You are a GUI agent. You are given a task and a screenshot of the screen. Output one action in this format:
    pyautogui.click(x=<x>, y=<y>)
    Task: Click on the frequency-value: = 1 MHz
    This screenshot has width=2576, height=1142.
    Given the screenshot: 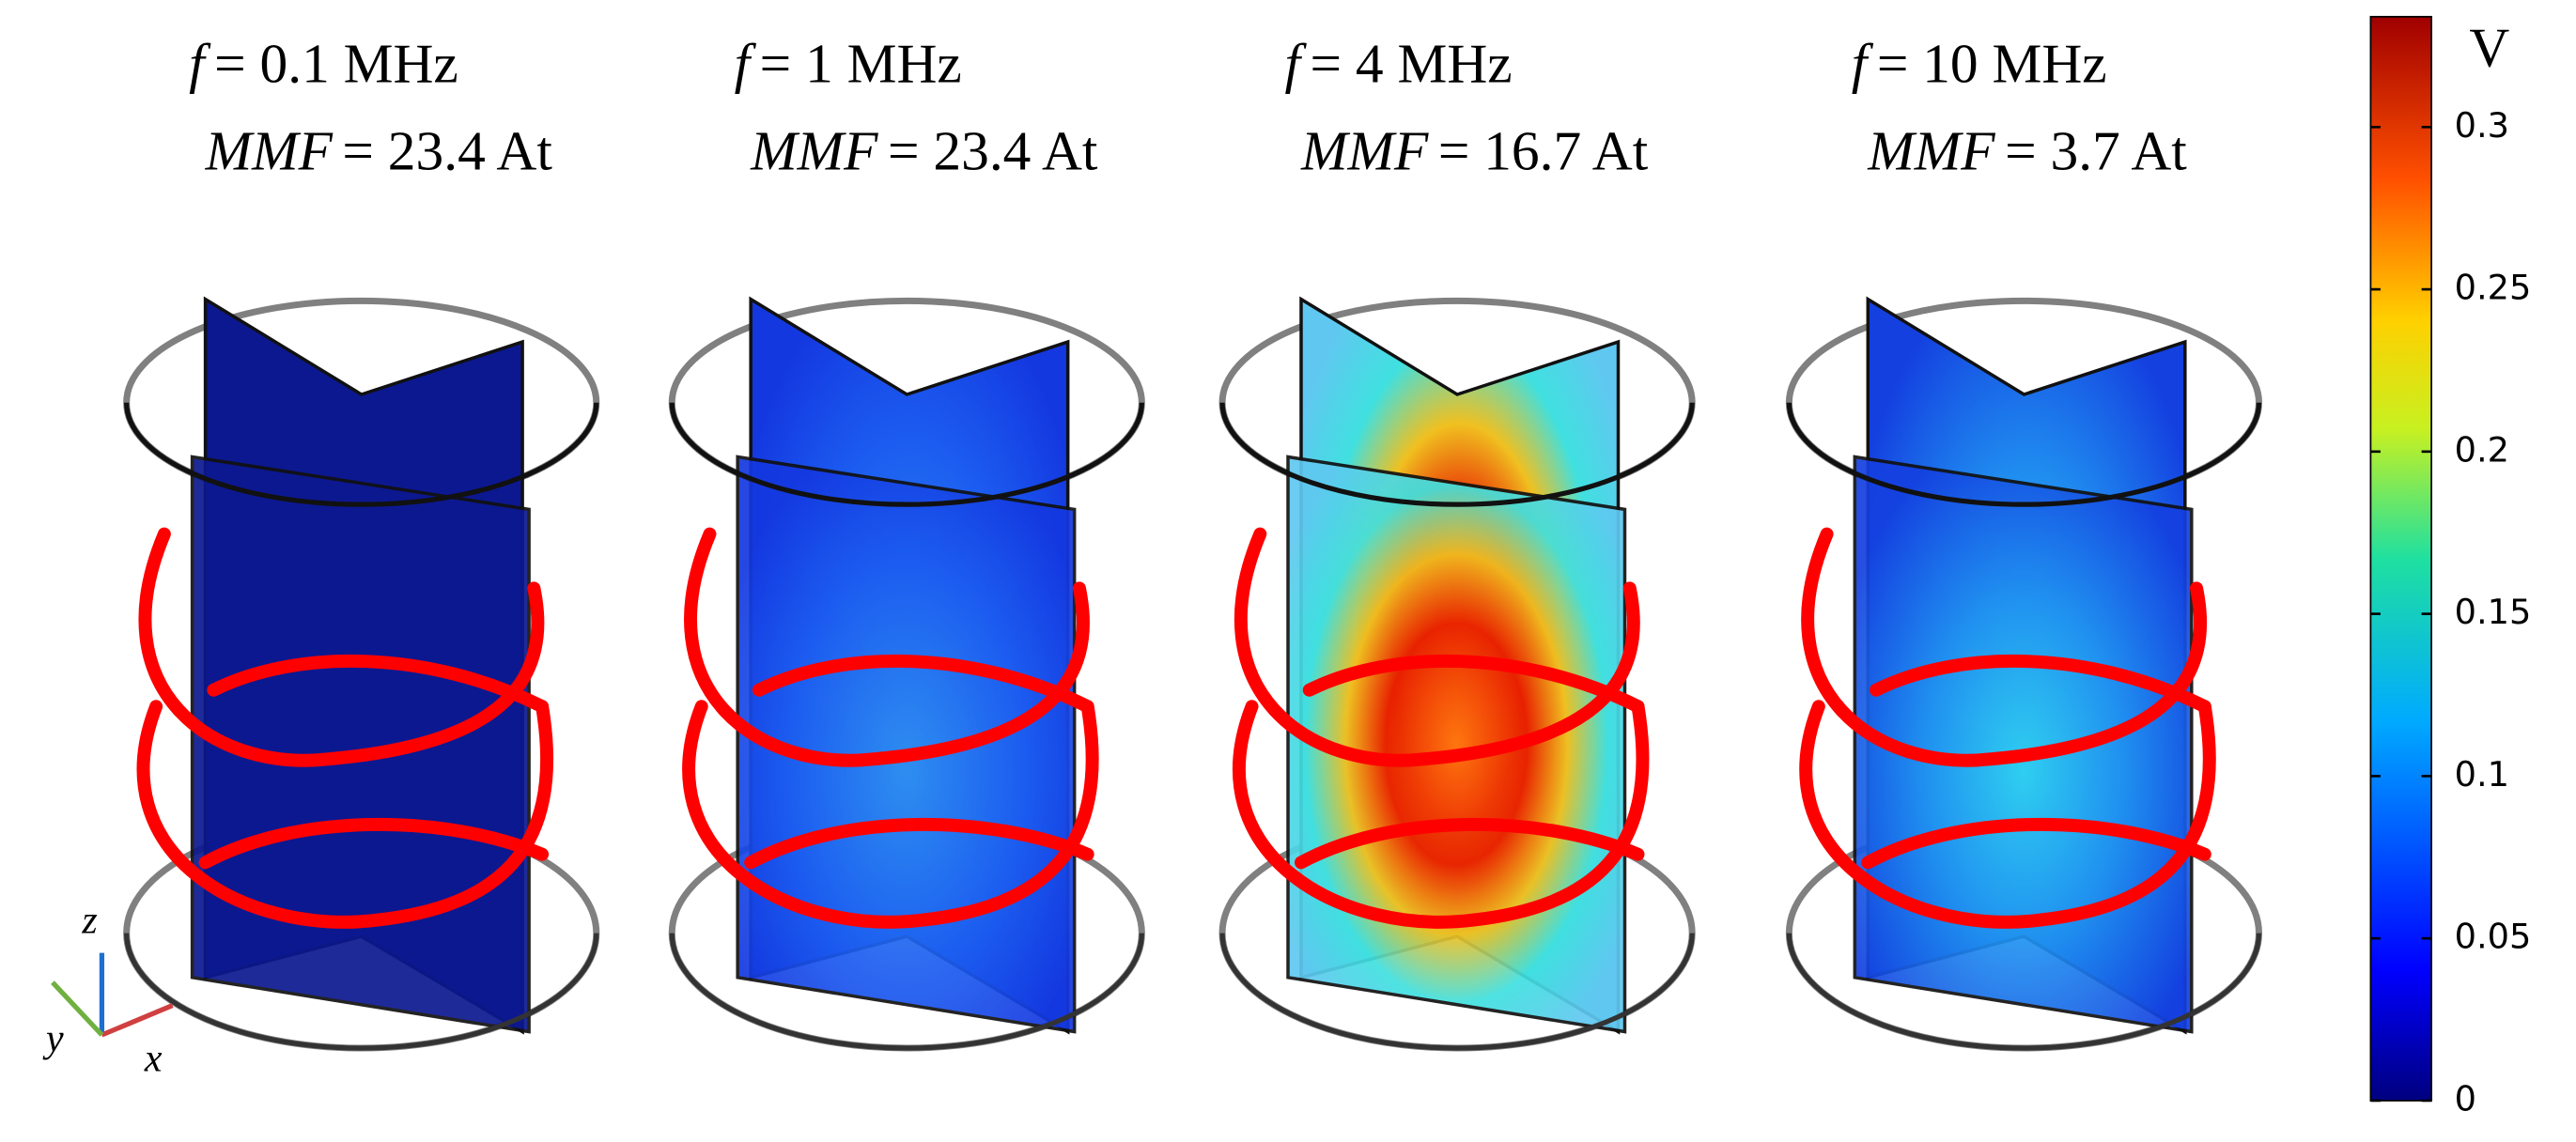 What is the action you would take?
    pyautogui.click(x=861, y=64)
    